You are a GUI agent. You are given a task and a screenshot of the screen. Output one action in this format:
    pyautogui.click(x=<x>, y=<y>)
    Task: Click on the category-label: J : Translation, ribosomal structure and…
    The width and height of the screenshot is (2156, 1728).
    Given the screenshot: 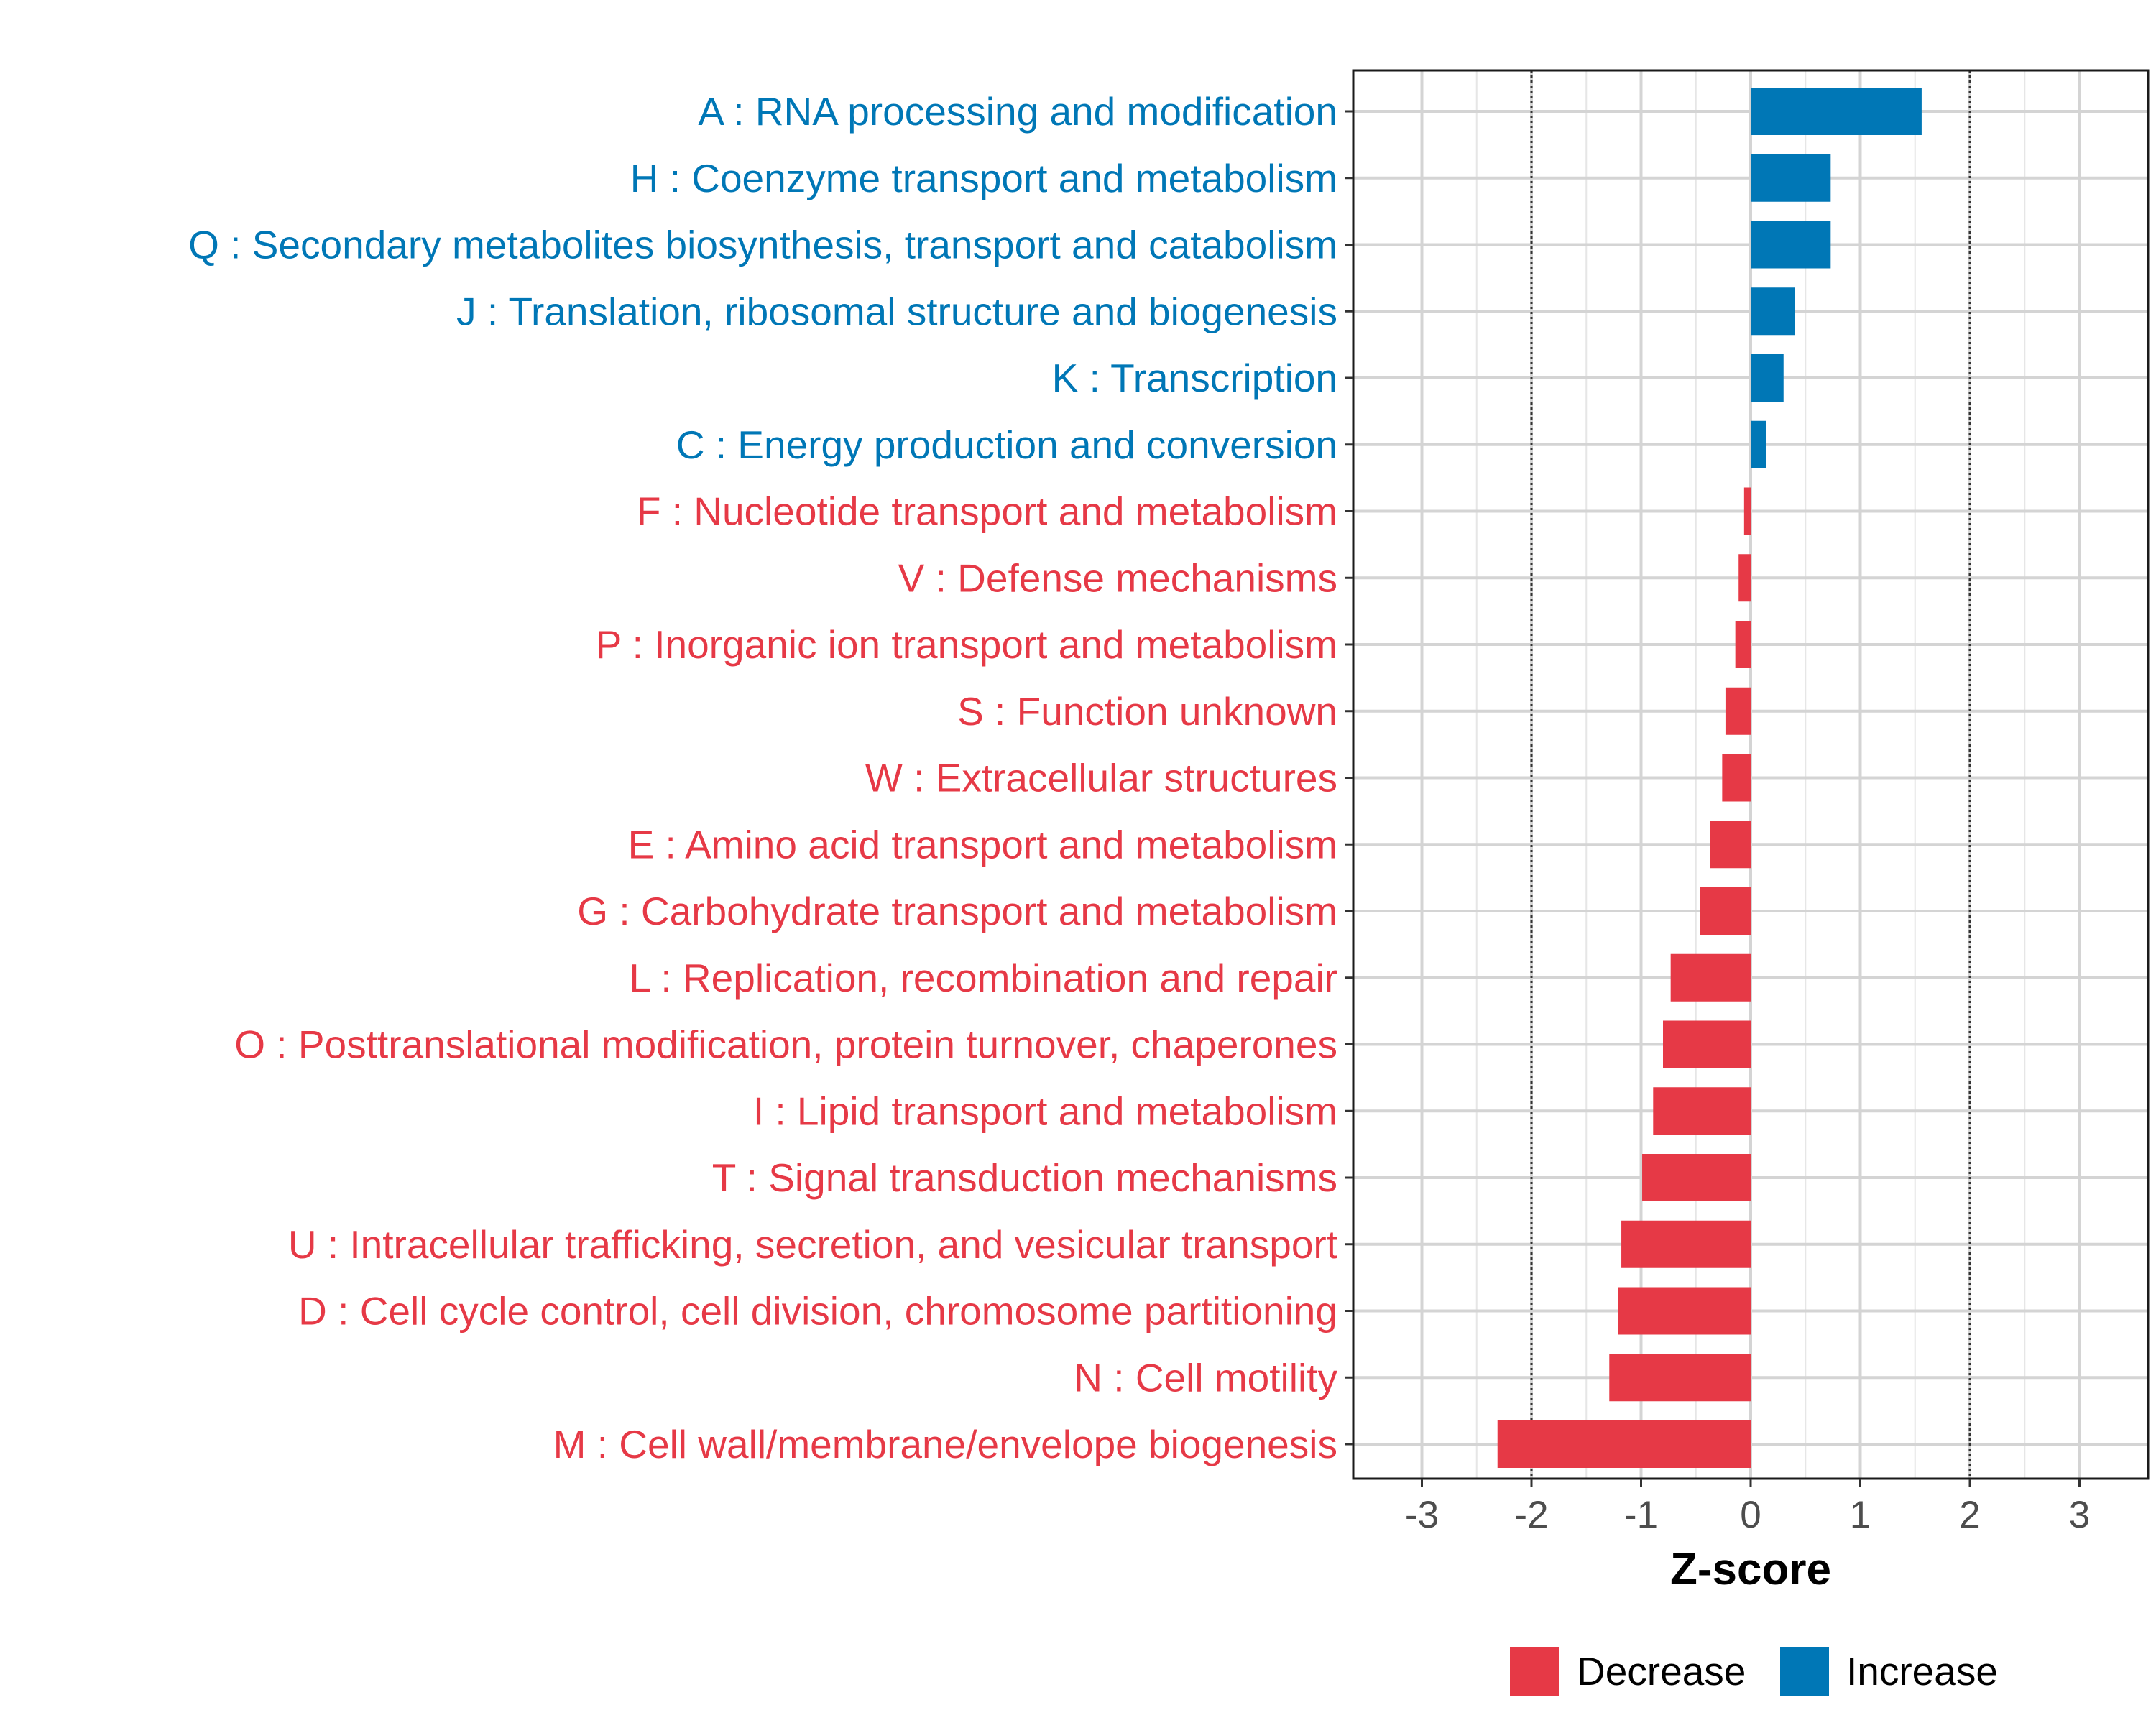 What is the action you would take?
    pyautogui.click(x=897, y=311)
    